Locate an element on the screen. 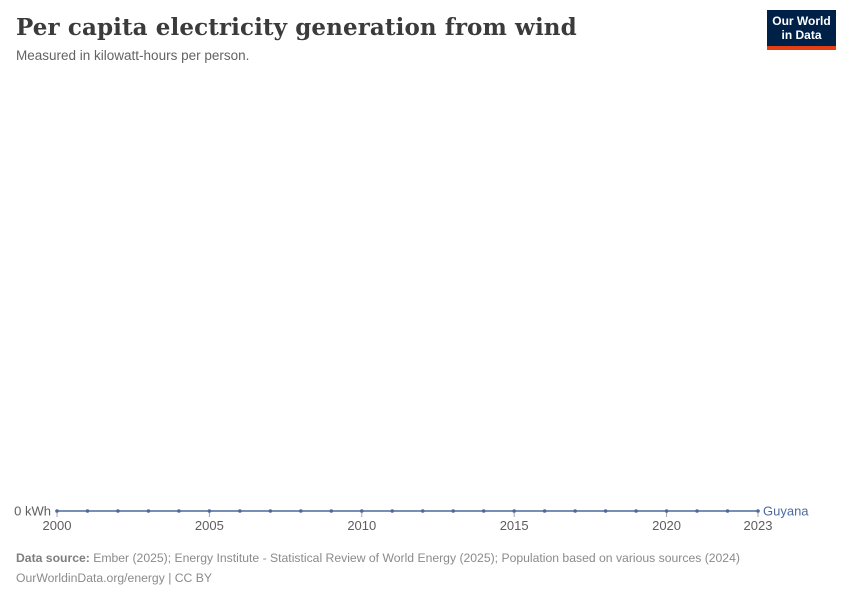 This screenshot has width=850, height=600. owid-logo-line2: in Data is located at coordinates (801, 35).